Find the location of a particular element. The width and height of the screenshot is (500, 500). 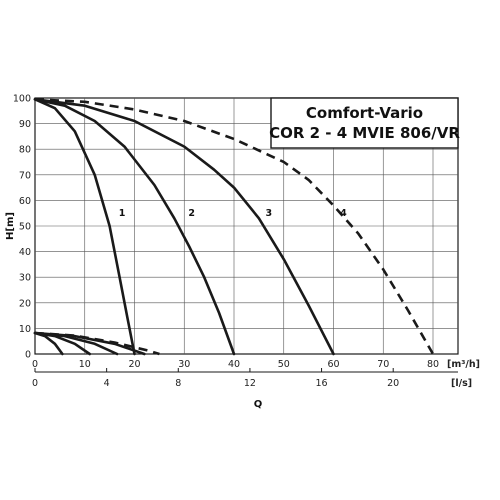

x2-tick-label: 16 is located at coordinates (322, 383).